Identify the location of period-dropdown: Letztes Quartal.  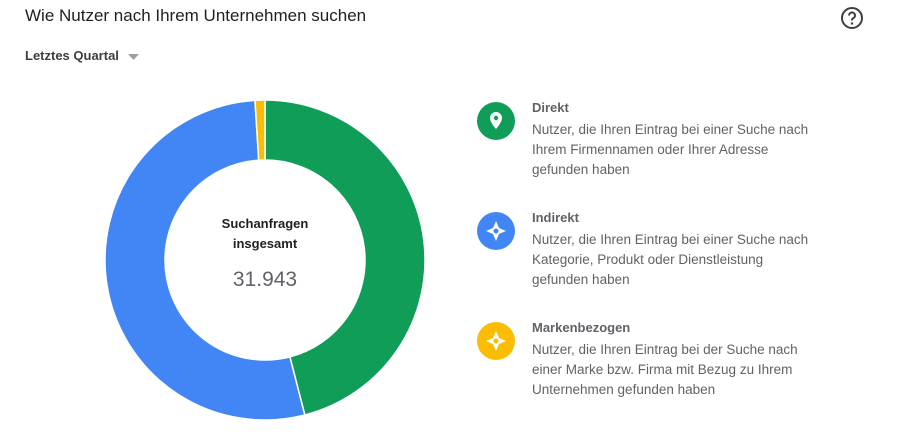
(72, 55).